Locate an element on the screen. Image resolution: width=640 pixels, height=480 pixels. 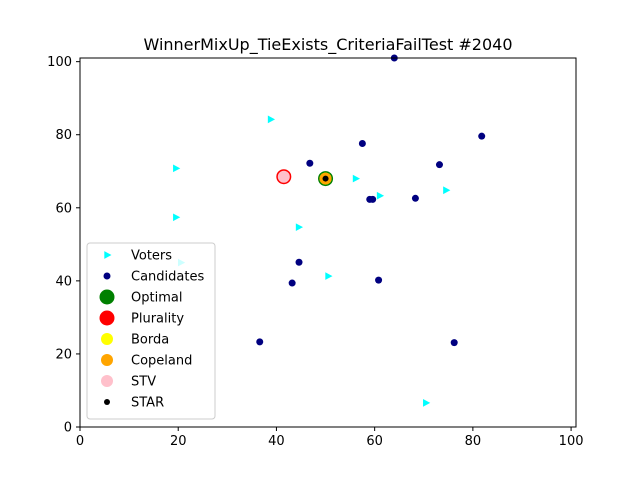
x-tick-label: 40 is located at coordinates (276, 441).